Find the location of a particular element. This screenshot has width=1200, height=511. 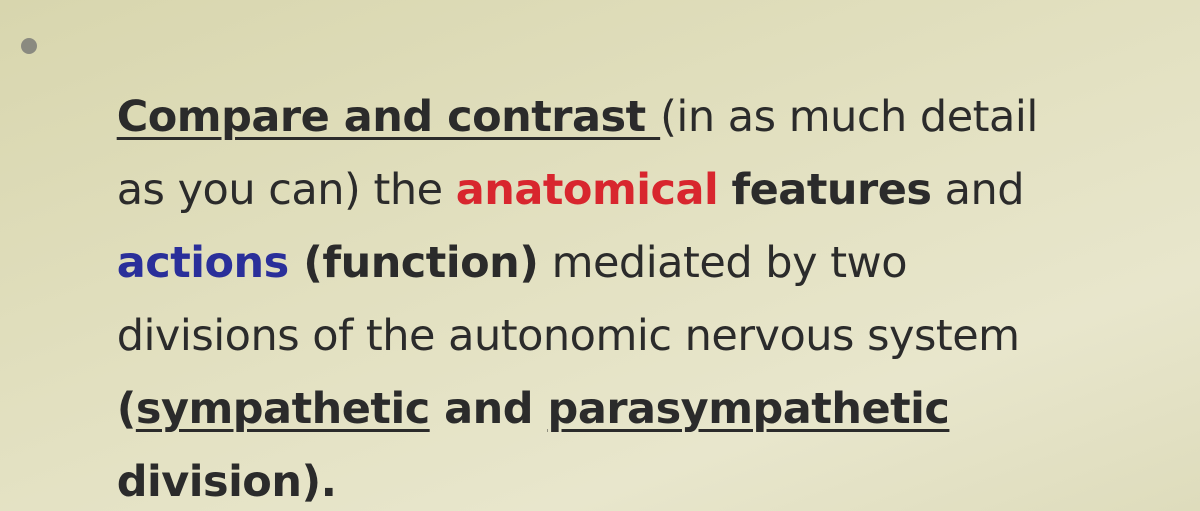

text-line: division). is located at coordinates (200, 440).